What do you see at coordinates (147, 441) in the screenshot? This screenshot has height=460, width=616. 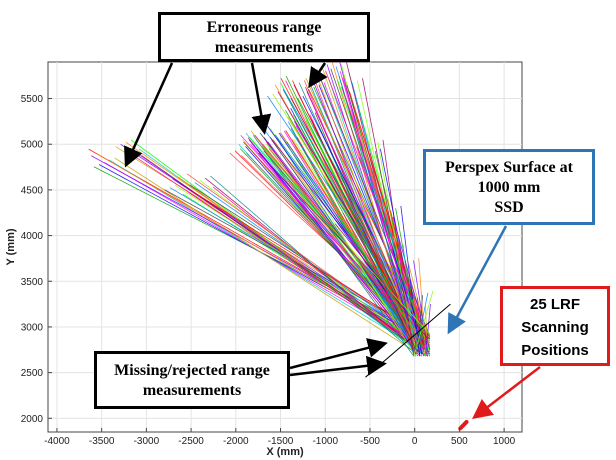 I see `x-tick-label: -3000` at bounding box center [147, 441].